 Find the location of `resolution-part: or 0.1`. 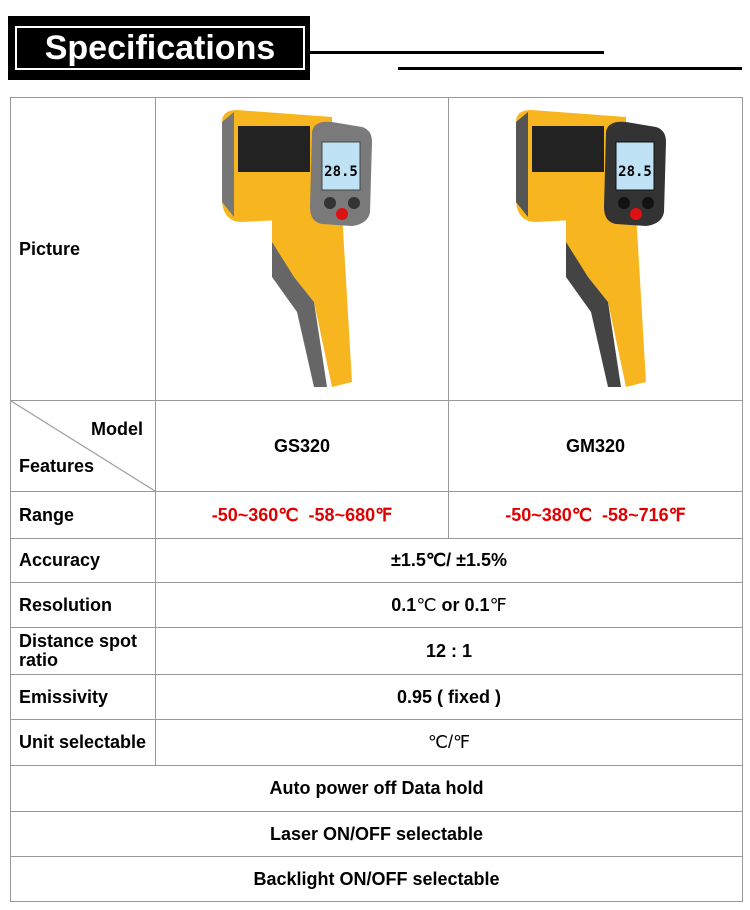

resolution-part: or 0.1 is located at coordinates (463, 604).